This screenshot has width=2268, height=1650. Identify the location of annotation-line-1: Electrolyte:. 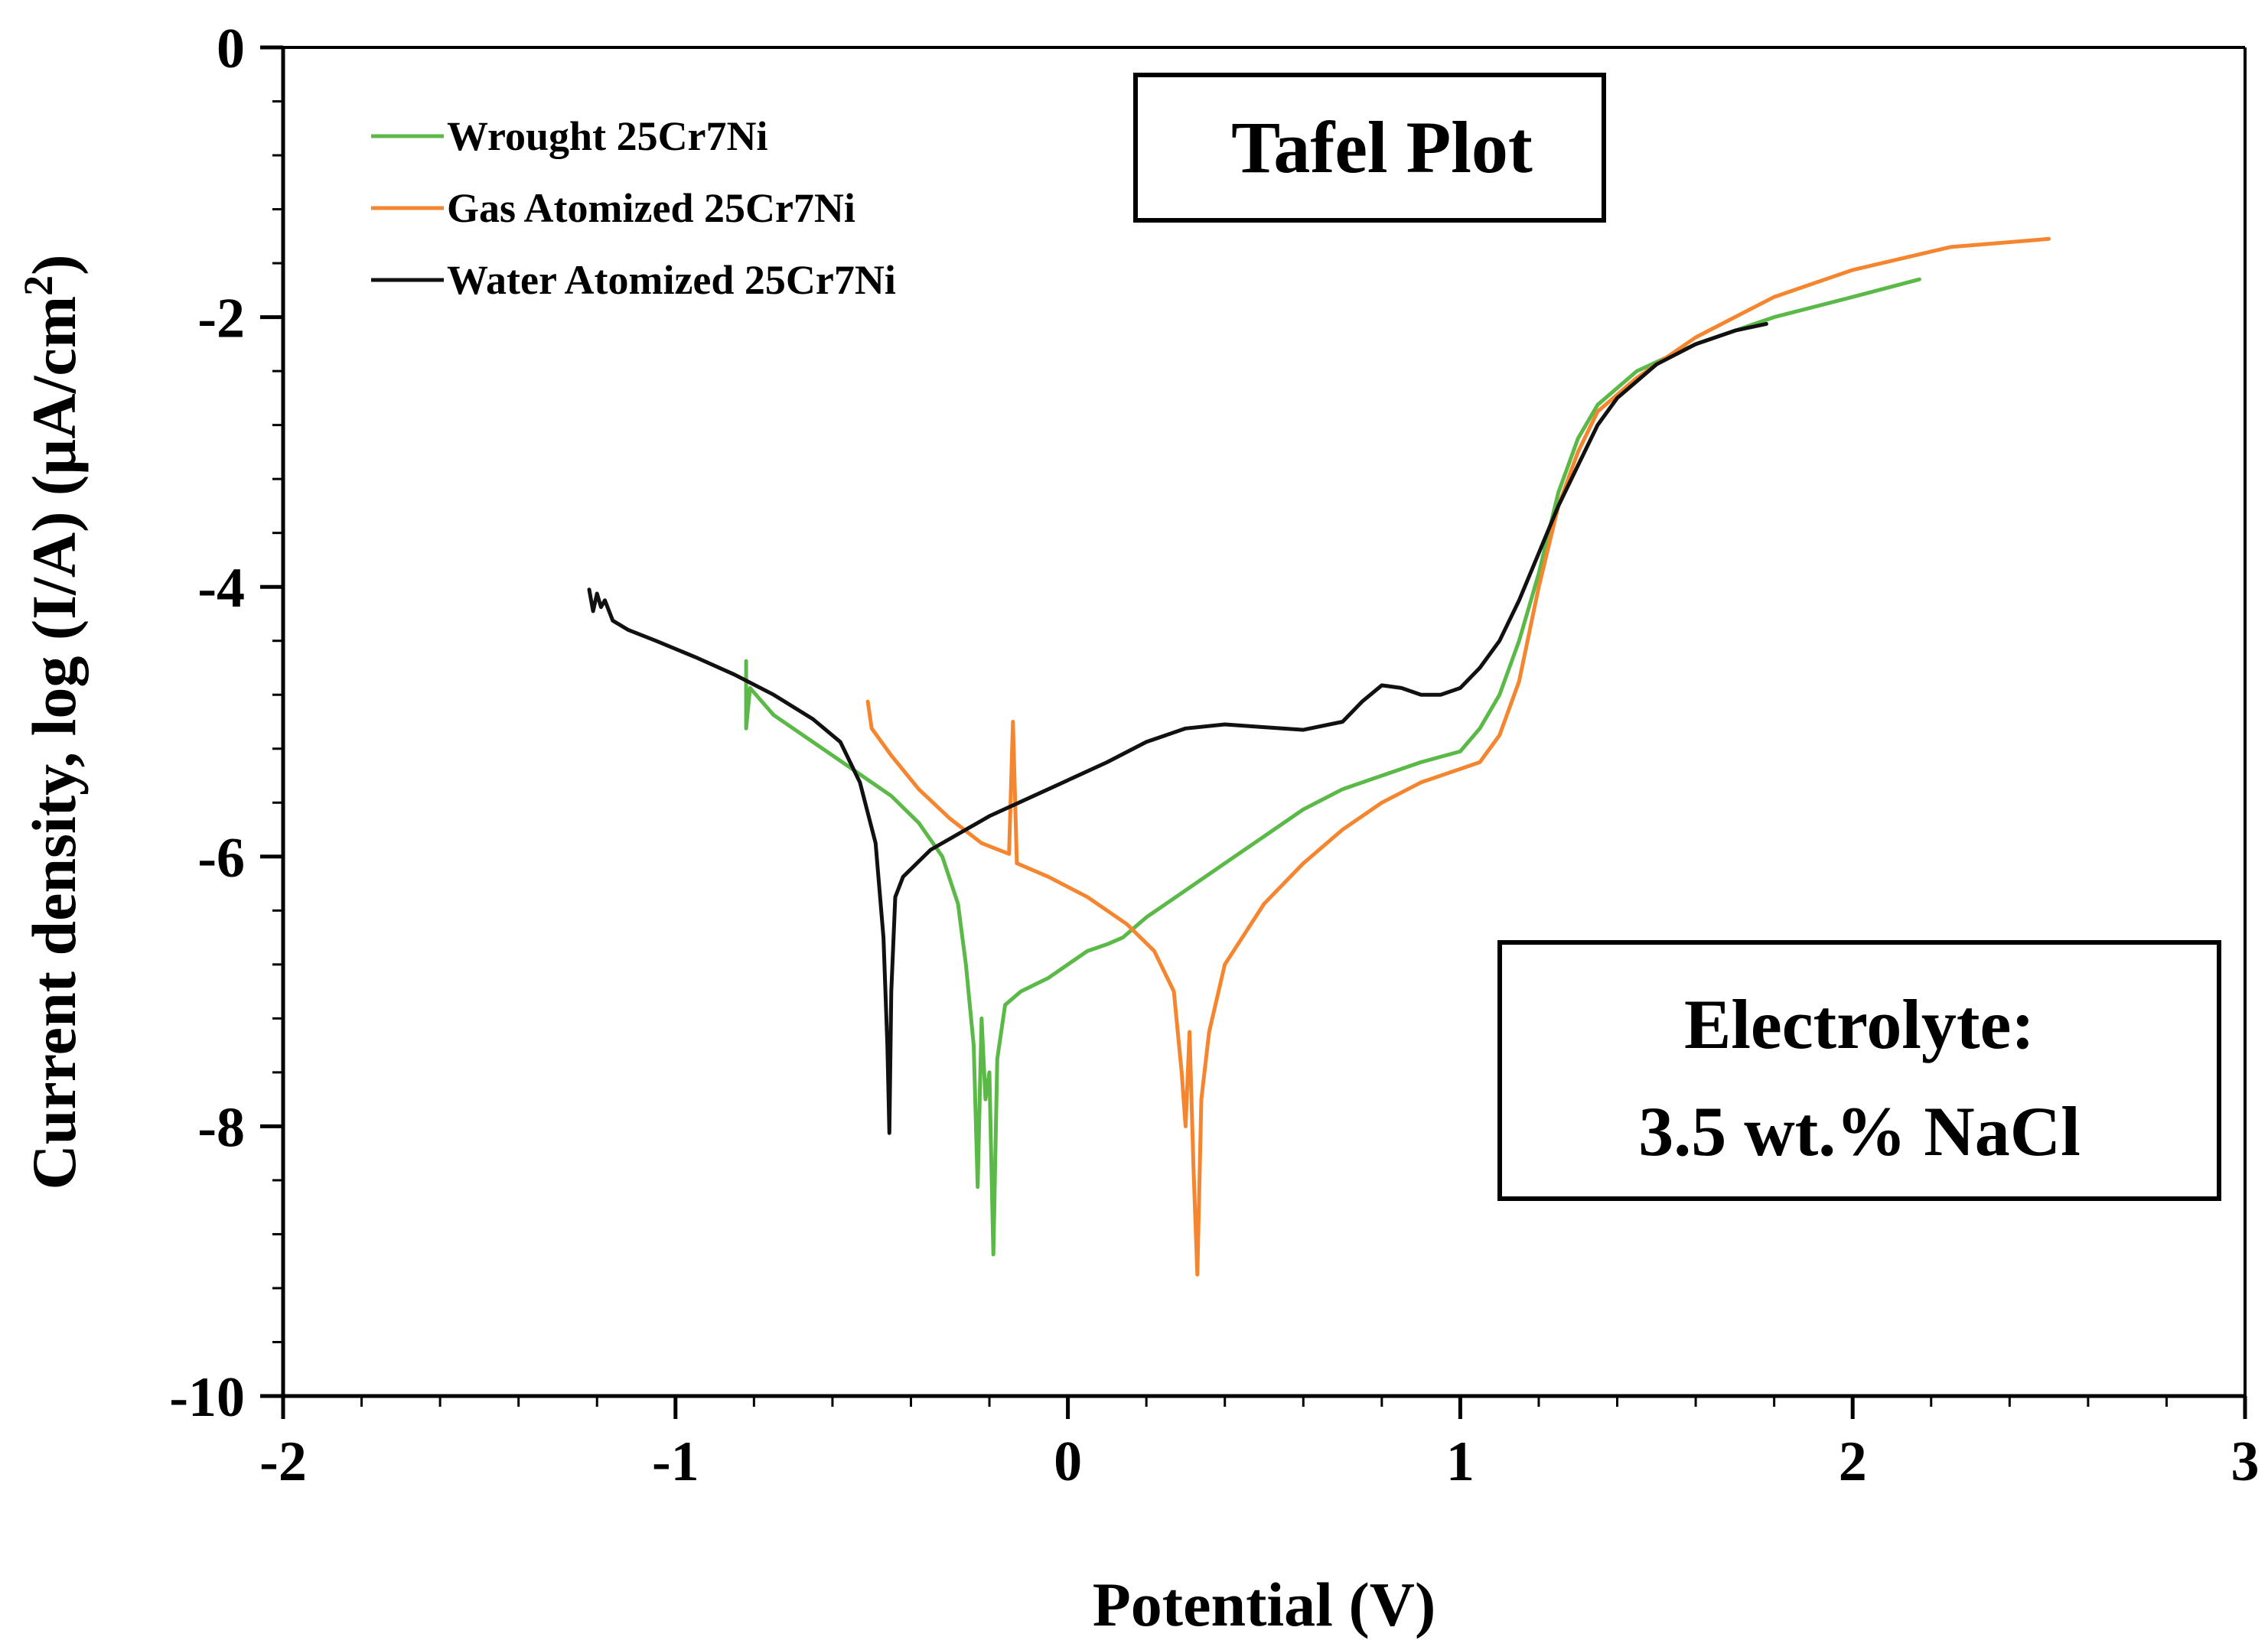
(1860, 1024).